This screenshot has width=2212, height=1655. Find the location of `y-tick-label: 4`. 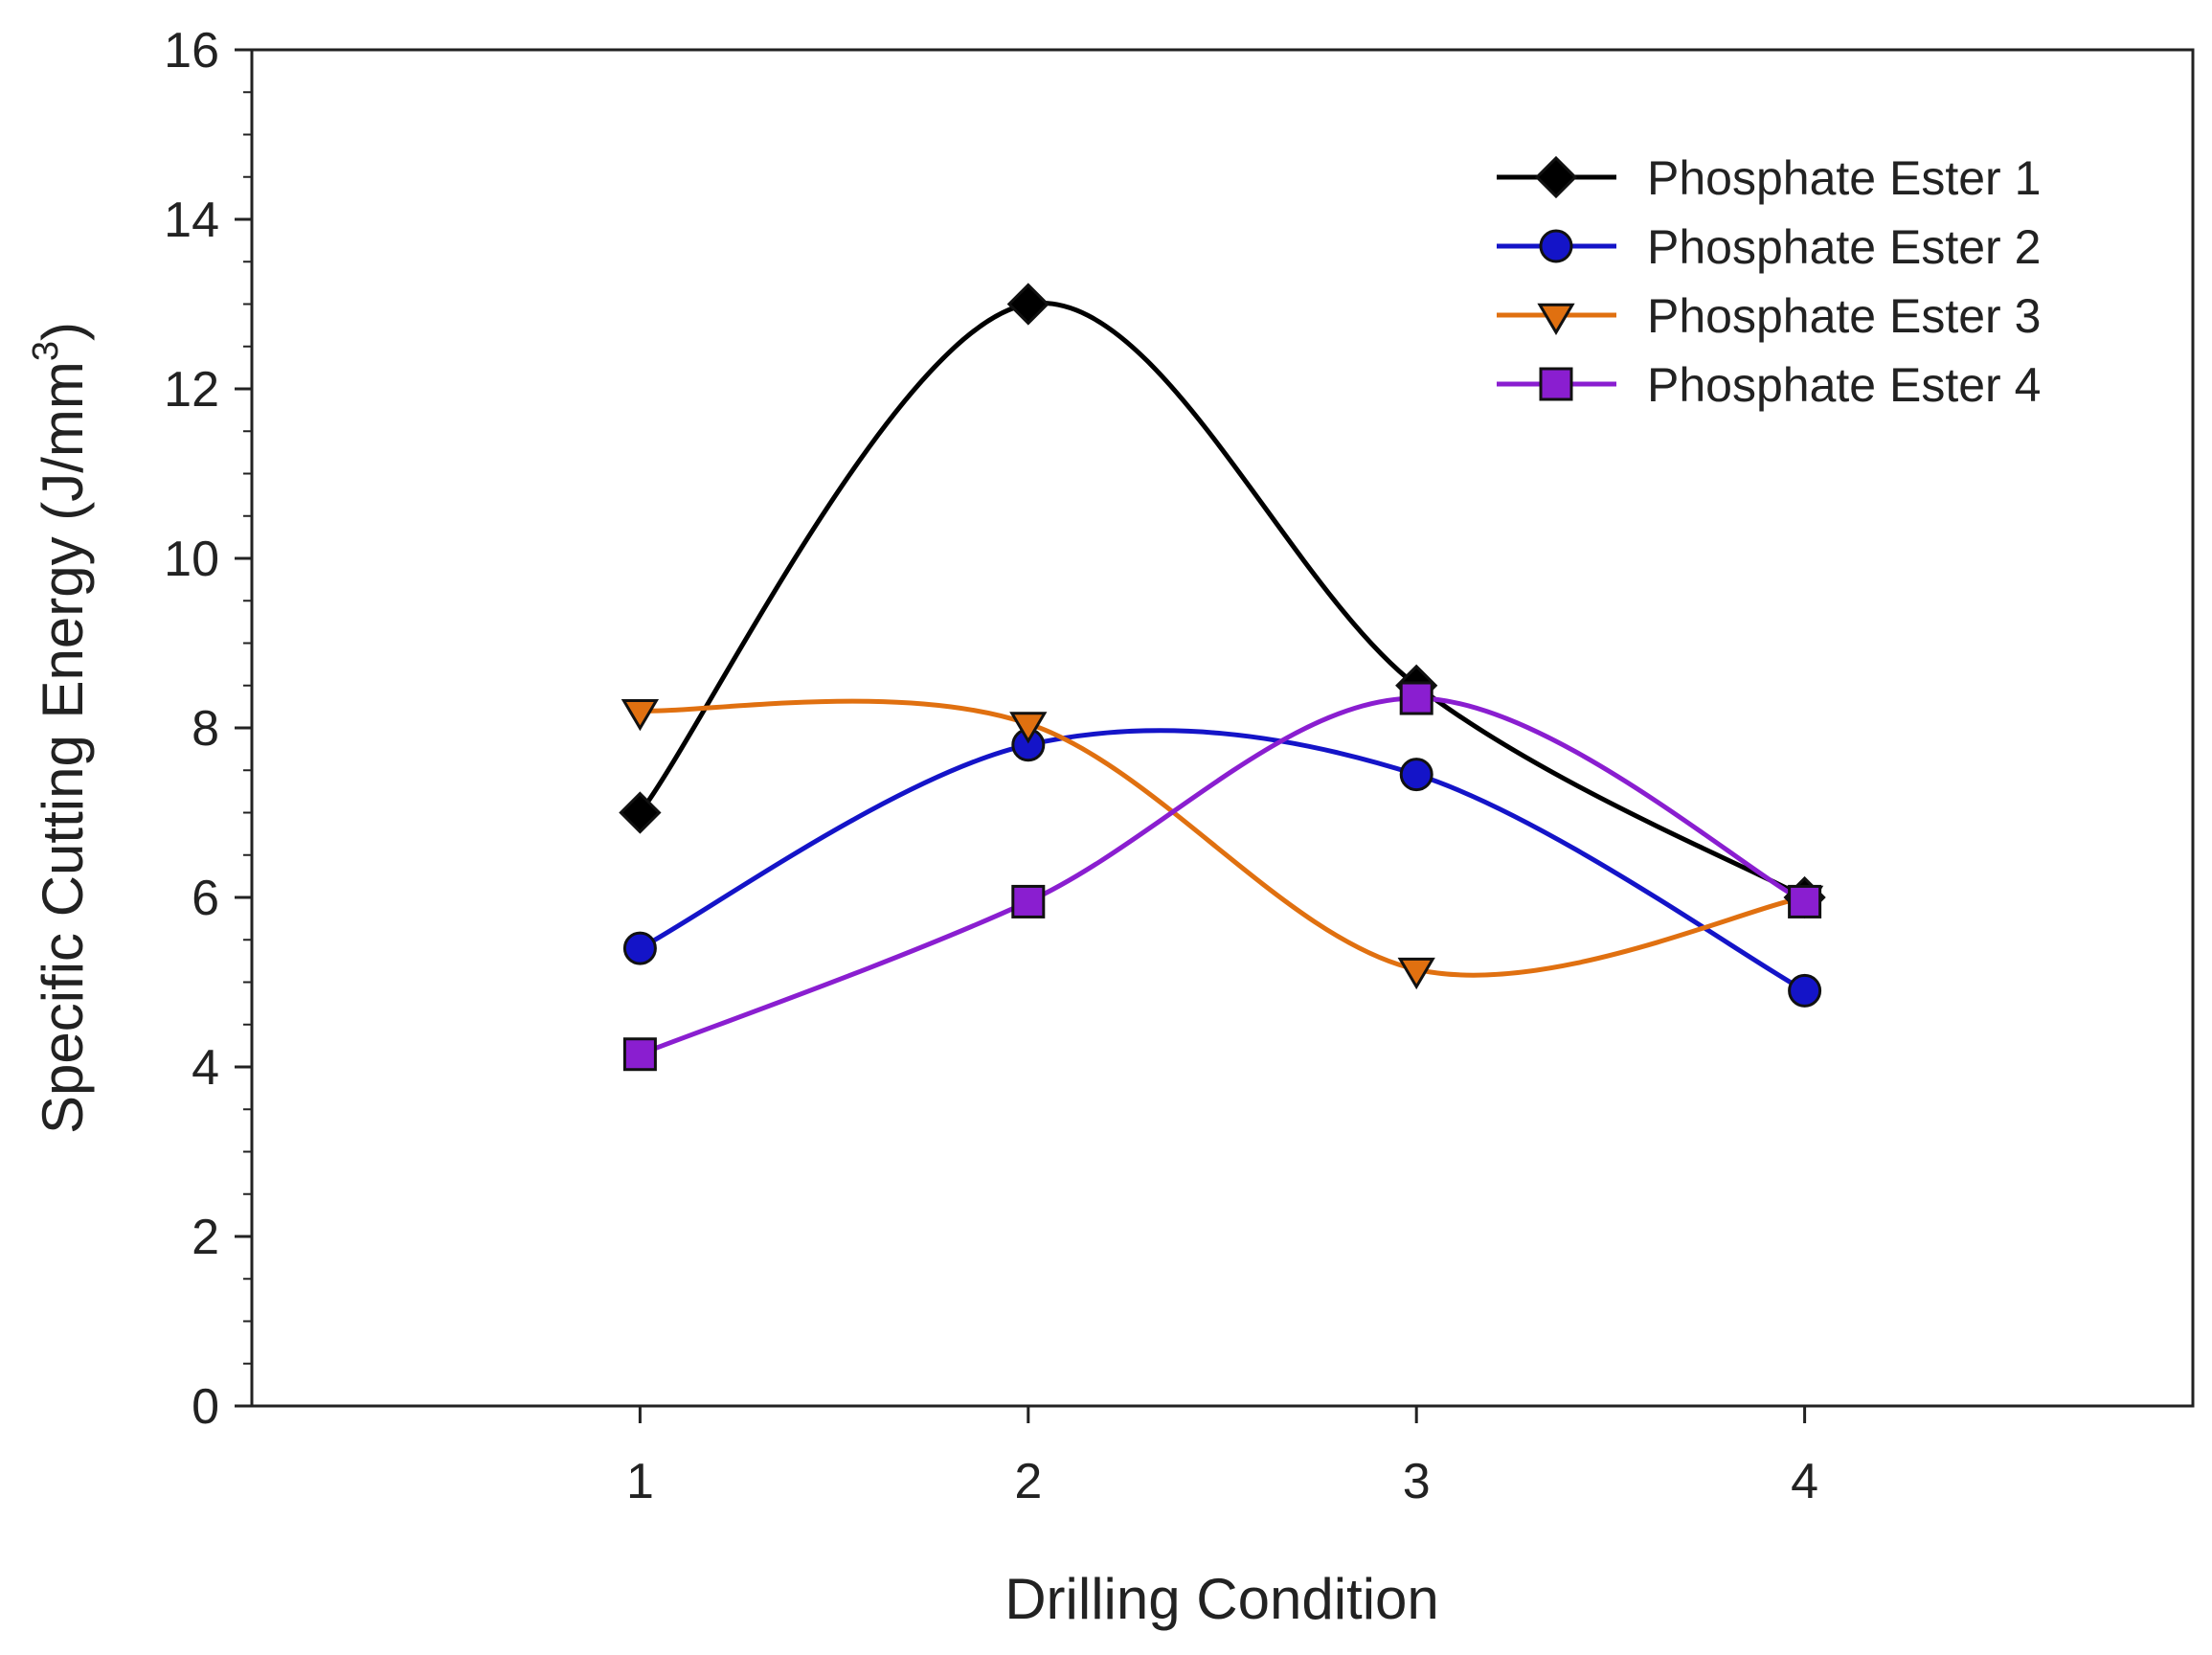

y-tick-label: 4 is located at coordinates (205, 1068).